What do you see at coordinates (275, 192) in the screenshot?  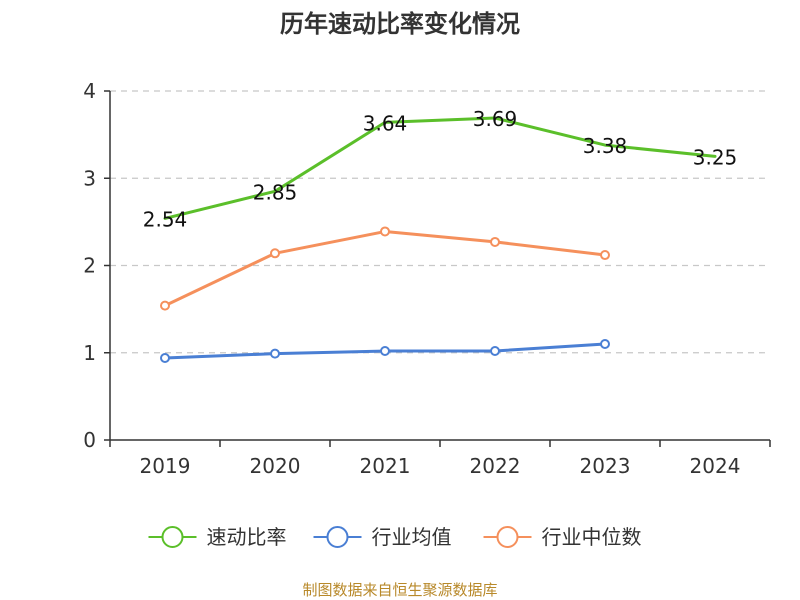 I see `data-label: 2.85` at bounding box center [275, 192].